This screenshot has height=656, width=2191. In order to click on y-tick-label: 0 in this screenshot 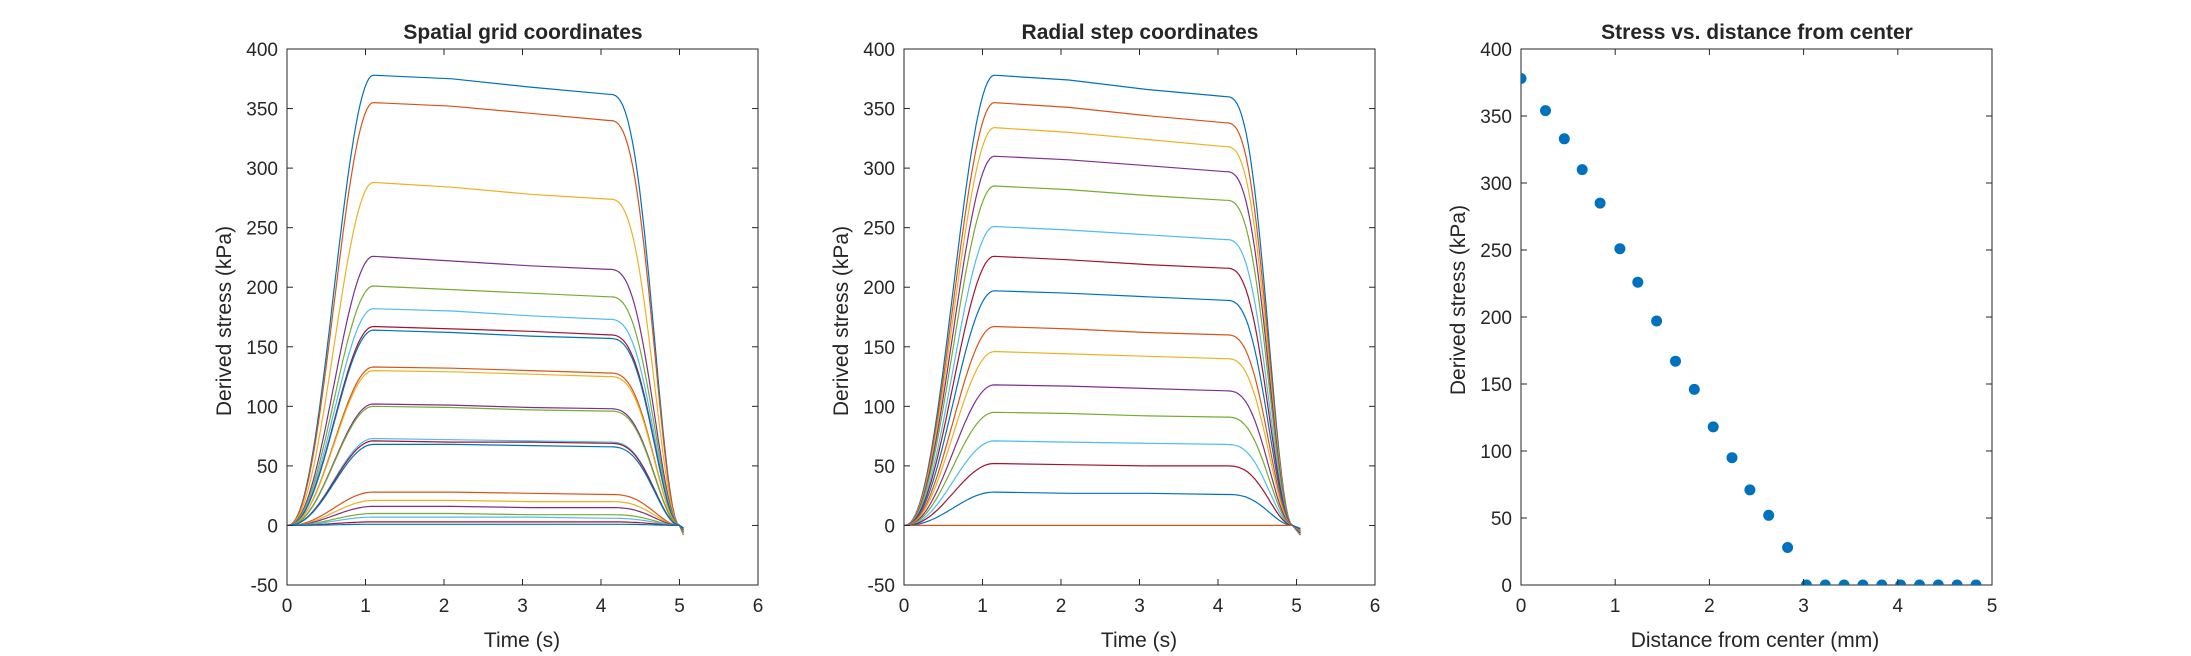, I will do `click(889, 526)`.